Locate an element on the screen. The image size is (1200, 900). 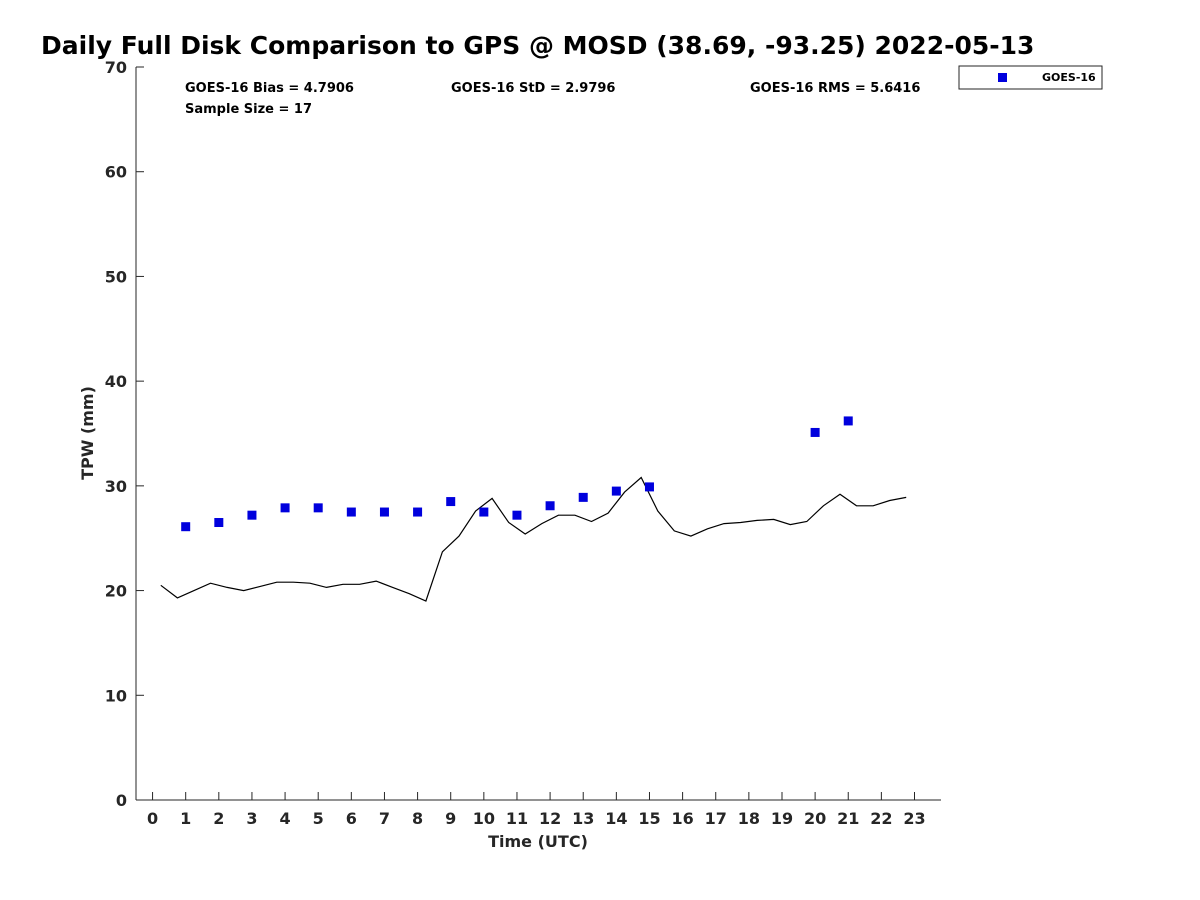
x-tick-label: 21 is located at coordinates (848, 818).